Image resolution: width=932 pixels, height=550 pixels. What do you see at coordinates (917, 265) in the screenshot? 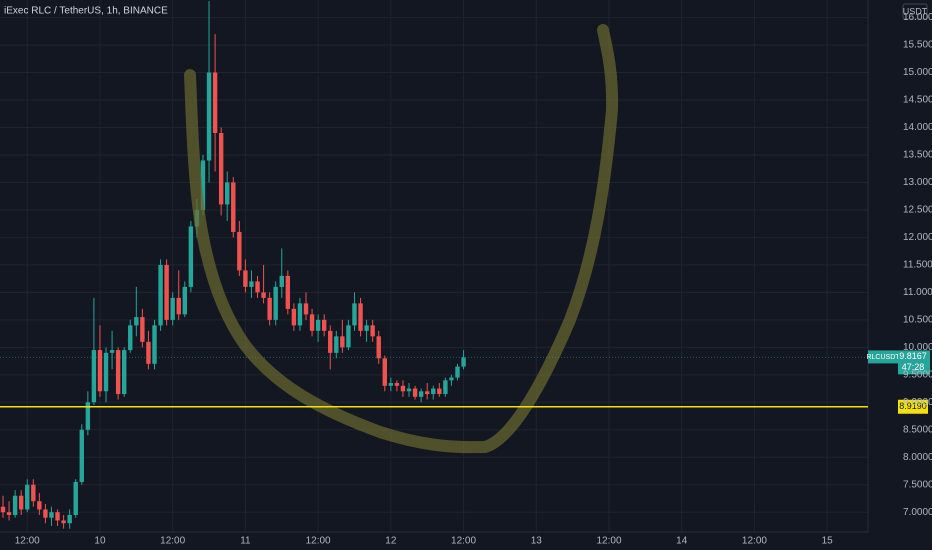
I see `y-tick-label: 11.5000` at bounding box center [917, 265].